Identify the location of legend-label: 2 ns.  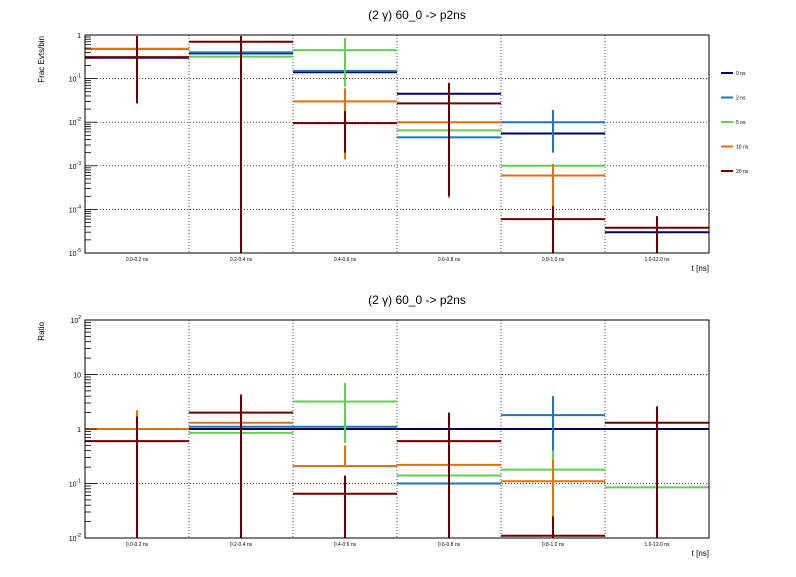
(741, 99).